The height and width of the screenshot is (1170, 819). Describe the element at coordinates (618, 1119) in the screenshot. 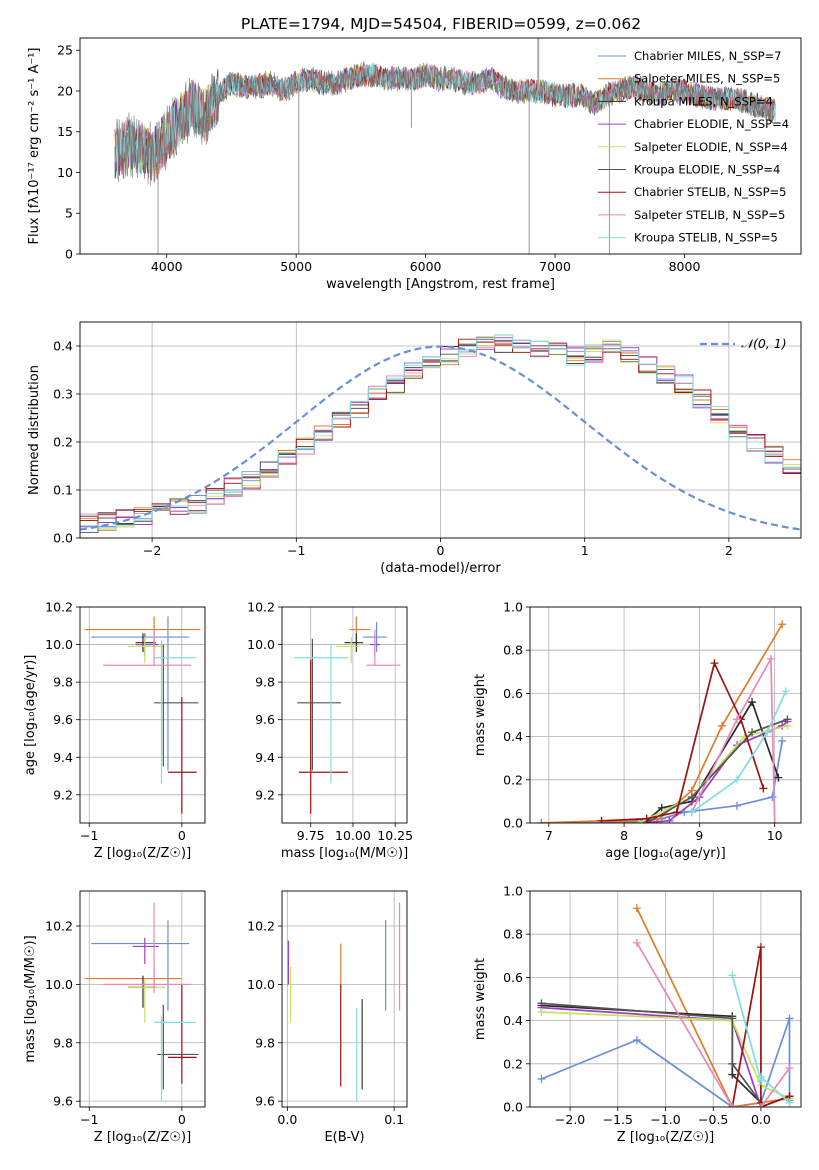

I see `x-tick-label: −1.5` at that location.